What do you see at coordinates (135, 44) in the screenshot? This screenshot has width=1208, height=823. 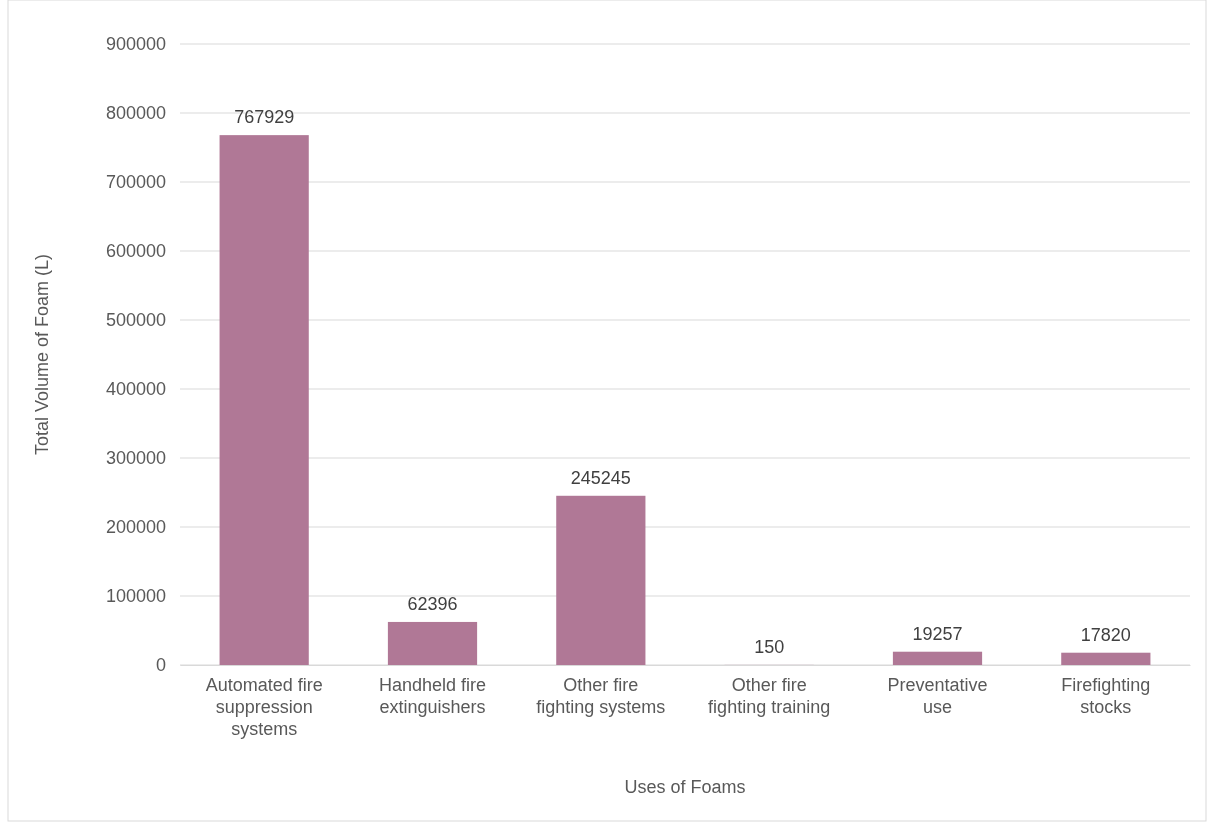 I see `y-tick-label: 900000` at bounding box center [135, 44].